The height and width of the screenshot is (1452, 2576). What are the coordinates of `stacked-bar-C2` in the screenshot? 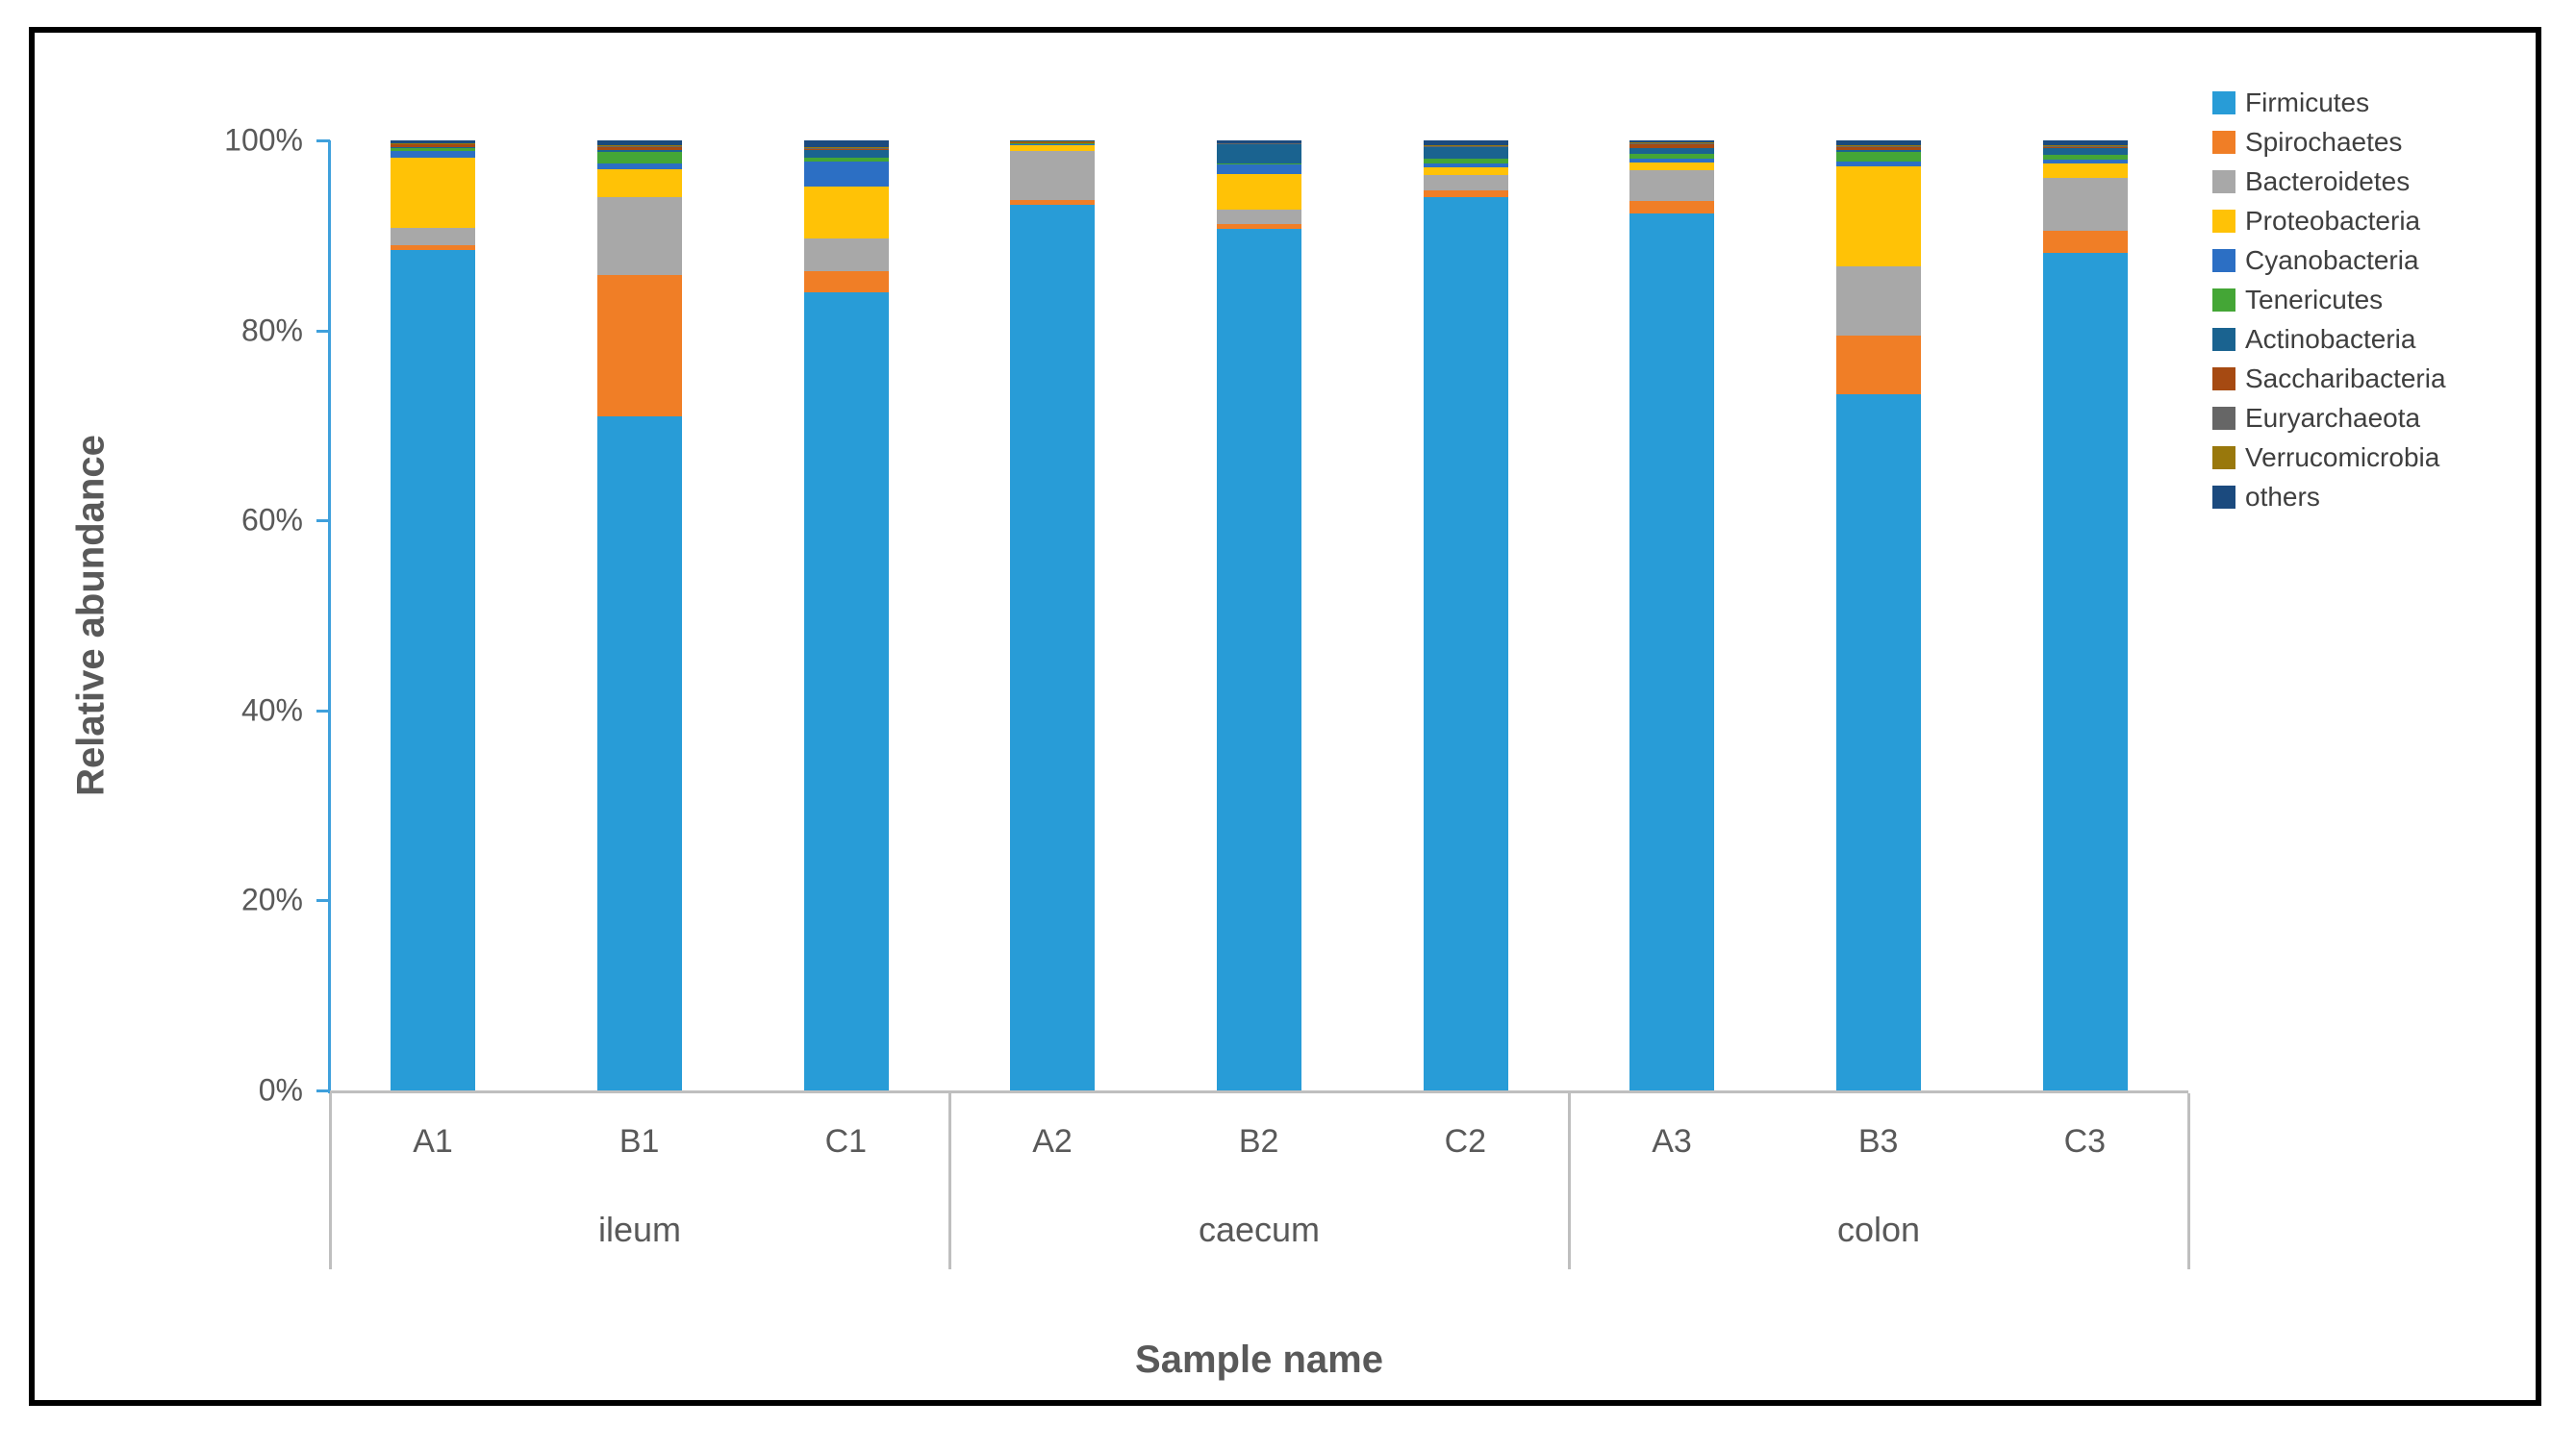 It's located at (1466, 615).